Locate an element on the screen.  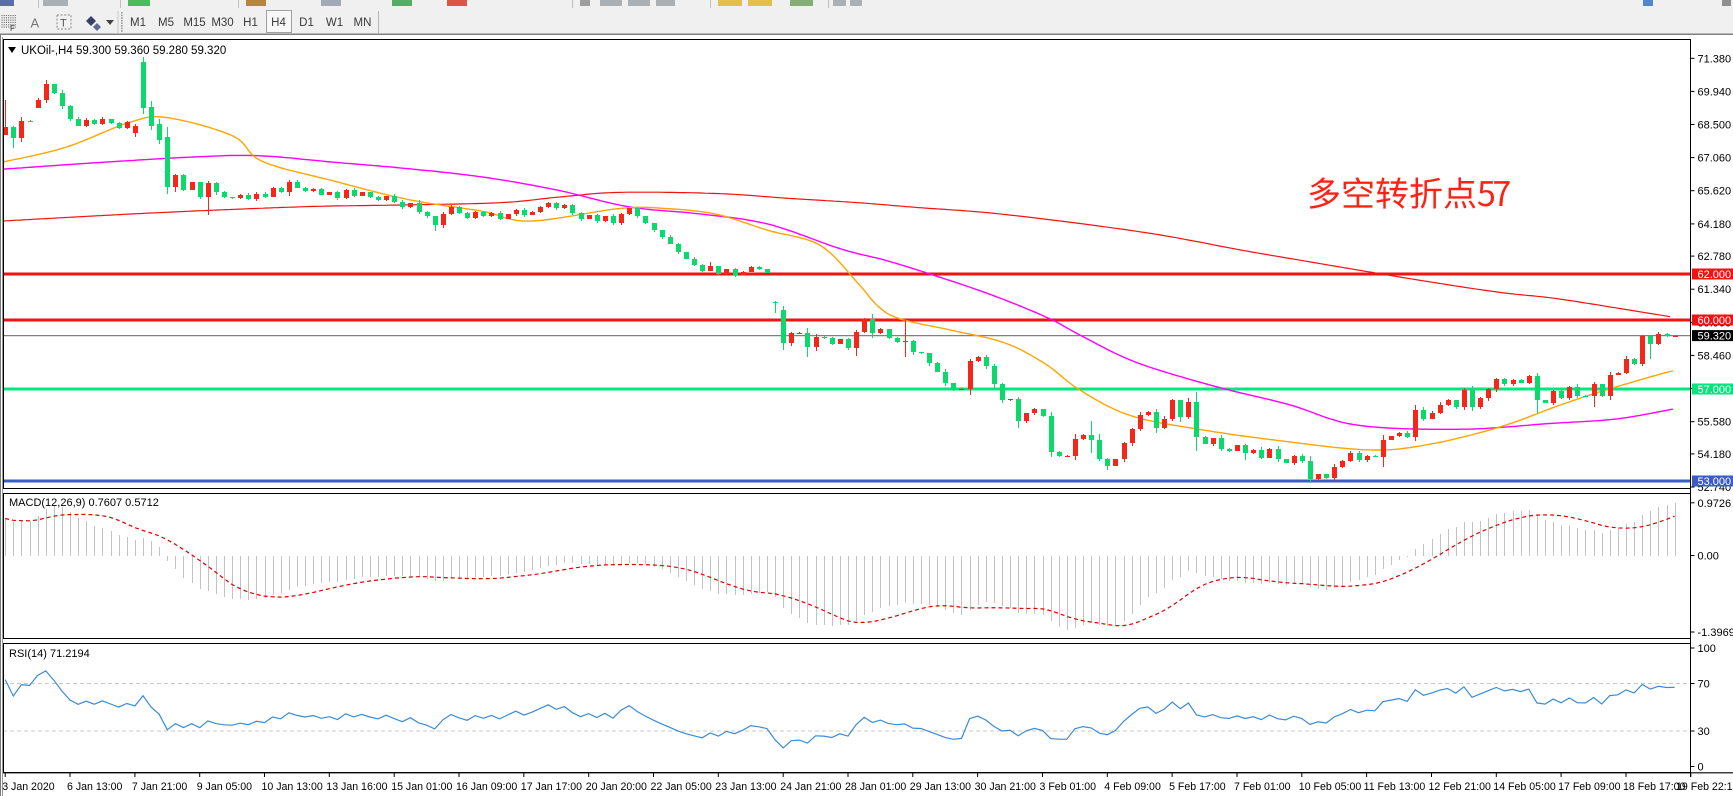
svg-text: 23 Jan 13:00 is located at coordinates (745, 787).